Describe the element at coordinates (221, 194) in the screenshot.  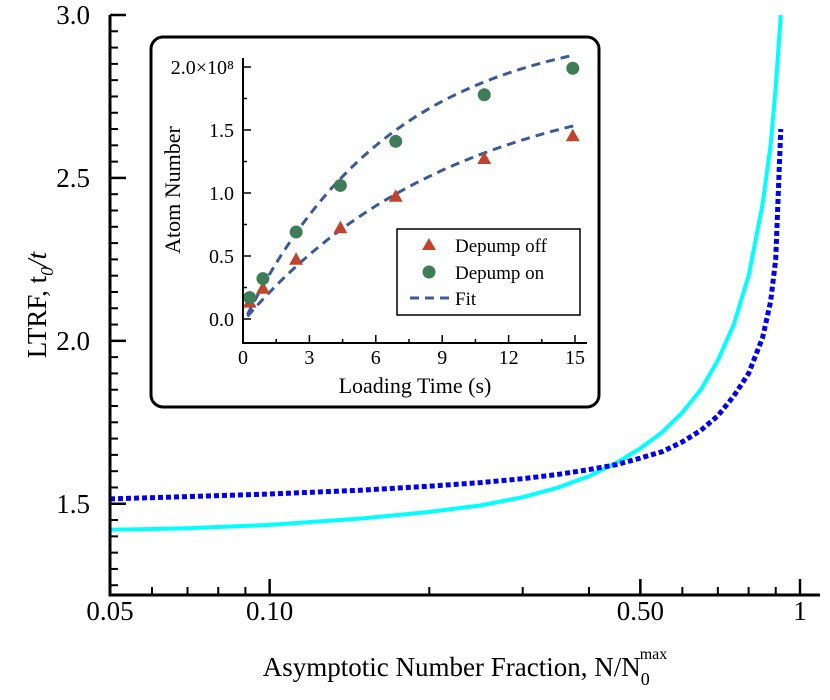
I see `inset-y-tick-label: 1.0` at that location.